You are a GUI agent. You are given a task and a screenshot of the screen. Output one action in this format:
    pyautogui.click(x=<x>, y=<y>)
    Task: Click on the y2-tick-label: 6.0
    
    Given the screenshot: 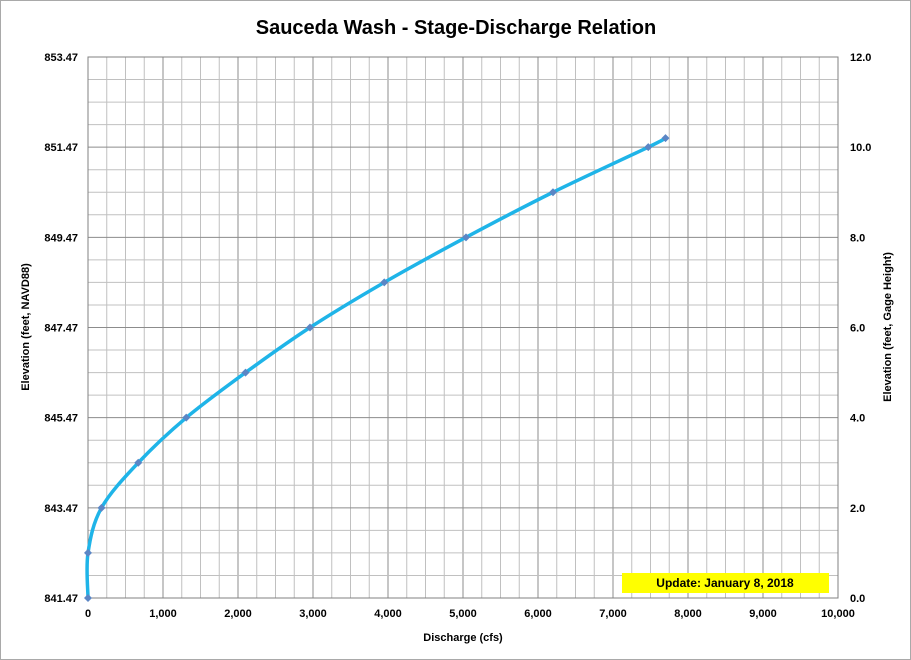 What is the action you would take?
    pyautogui.click(x=857, y=329)
    